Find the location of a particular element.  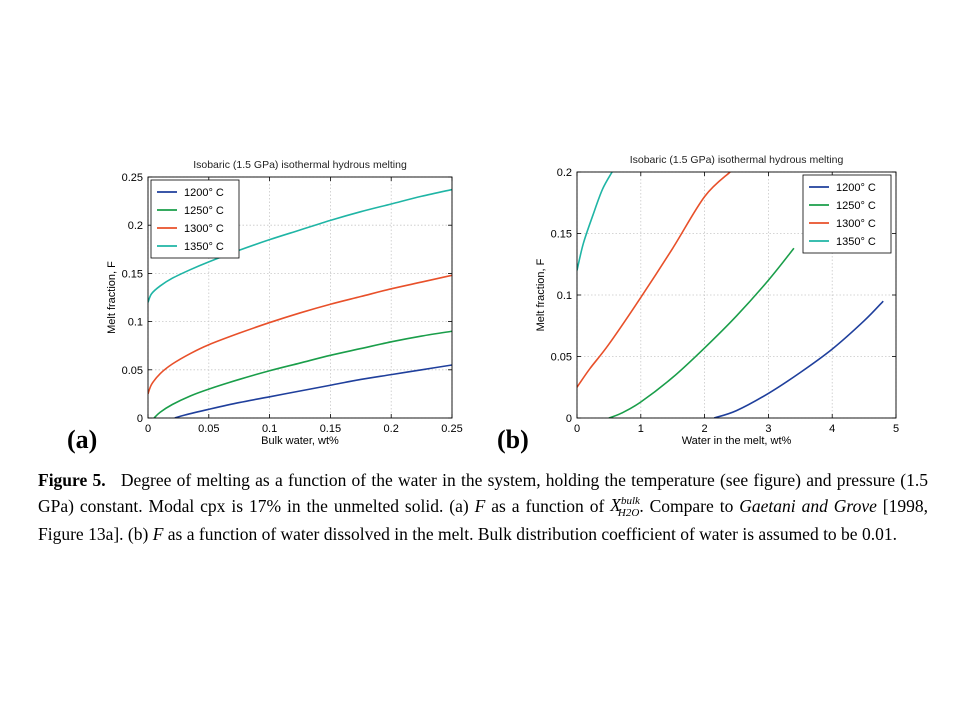

x-tick-label: 0.25 is located at coordinates (451, 429).